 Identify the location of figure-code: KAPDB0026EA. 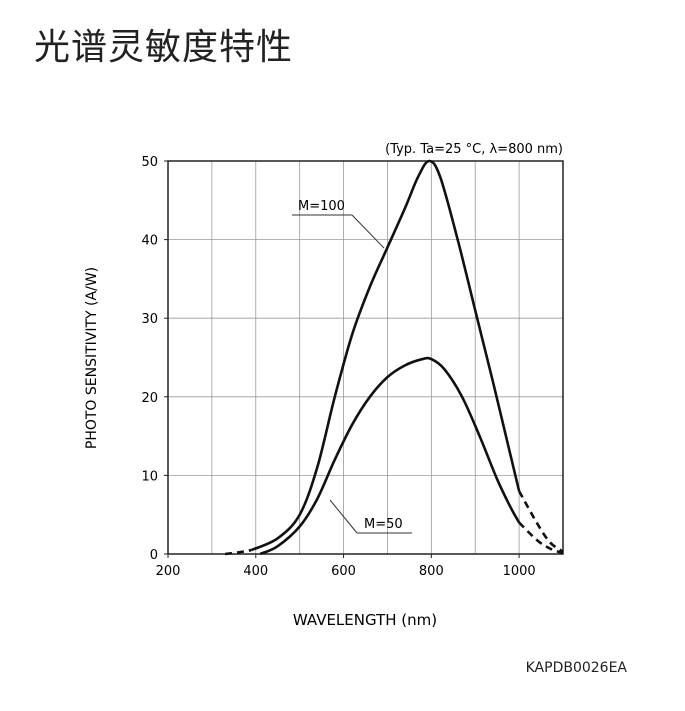
(576, 668).